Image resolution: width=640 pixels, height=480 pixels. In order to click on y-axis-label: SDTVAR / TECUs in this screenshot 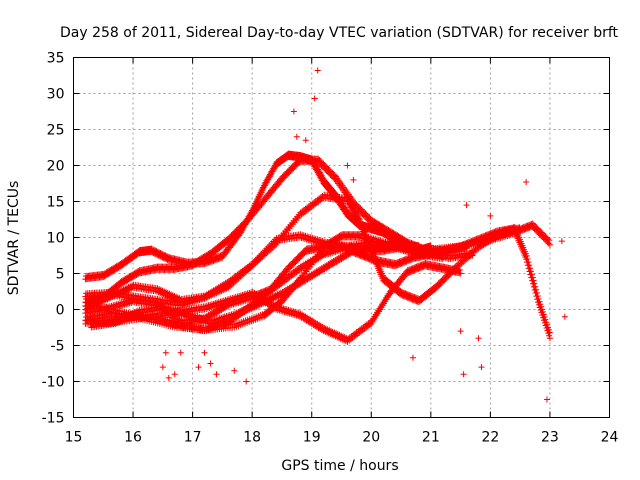, I will do `click(14, 238)`.